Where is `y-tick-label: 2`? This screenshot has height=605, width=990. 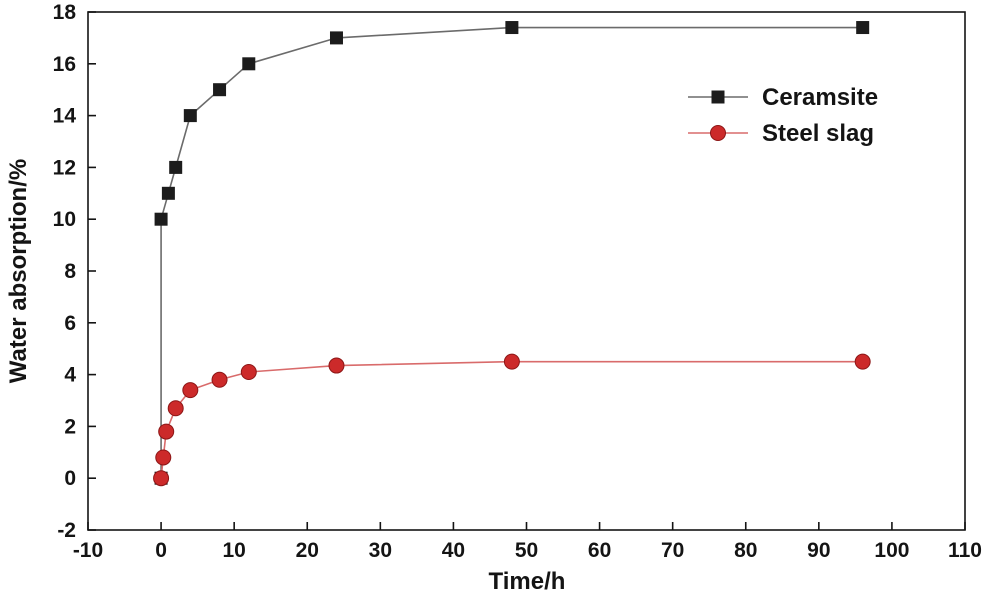
y-tick-label: 2 is located at coordinates (70, 426).